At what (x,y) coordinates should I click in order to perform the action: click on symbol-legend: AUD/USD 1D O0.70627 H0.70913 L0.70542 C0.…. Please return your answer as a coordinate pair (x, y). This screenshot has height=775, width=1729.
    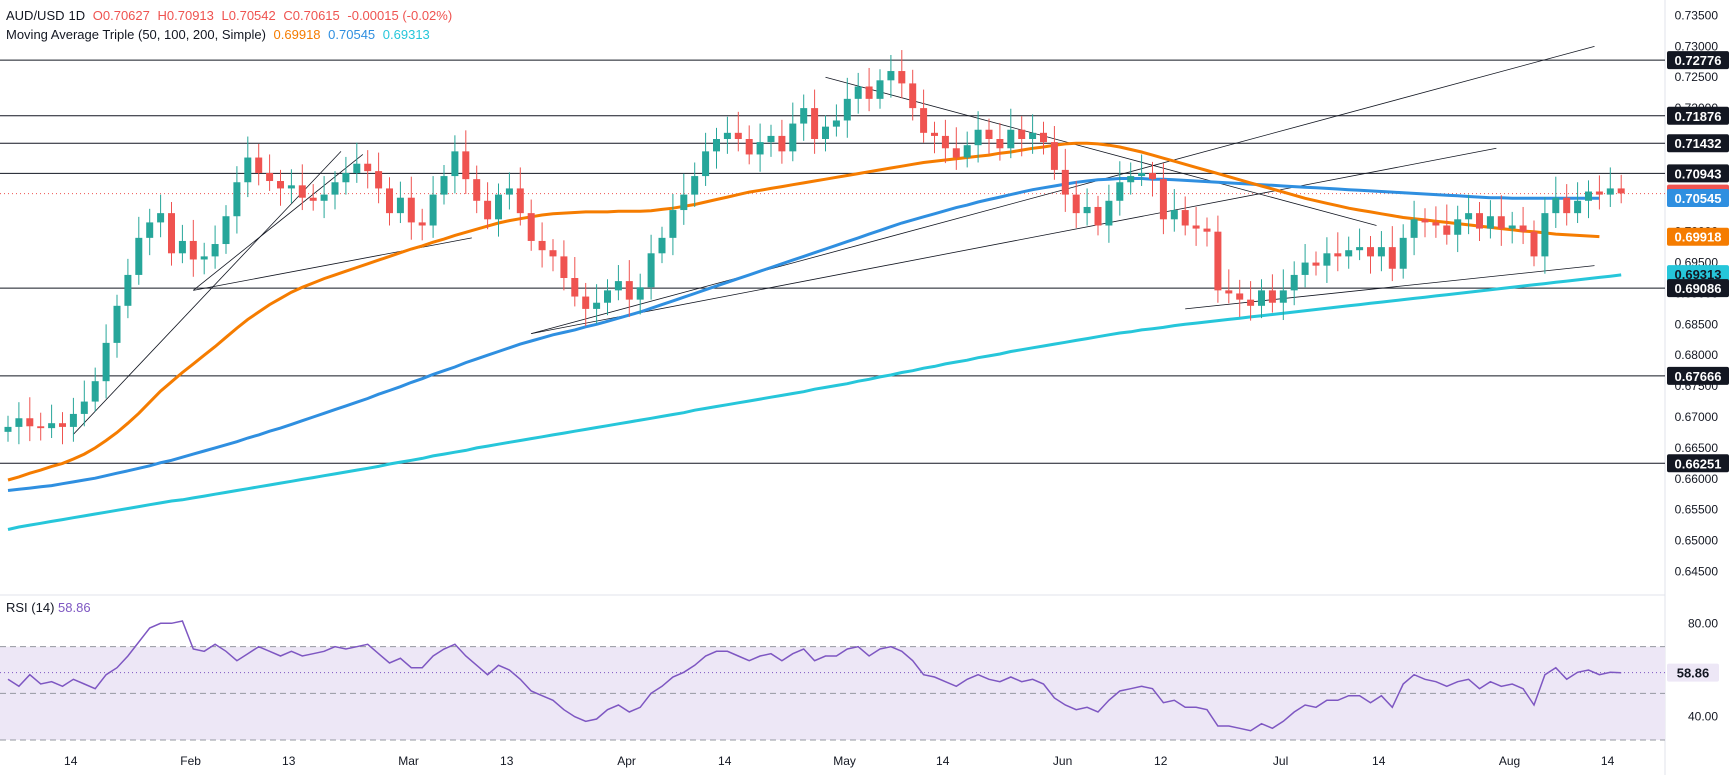
    Looking at the image, I should click on (231, 16).